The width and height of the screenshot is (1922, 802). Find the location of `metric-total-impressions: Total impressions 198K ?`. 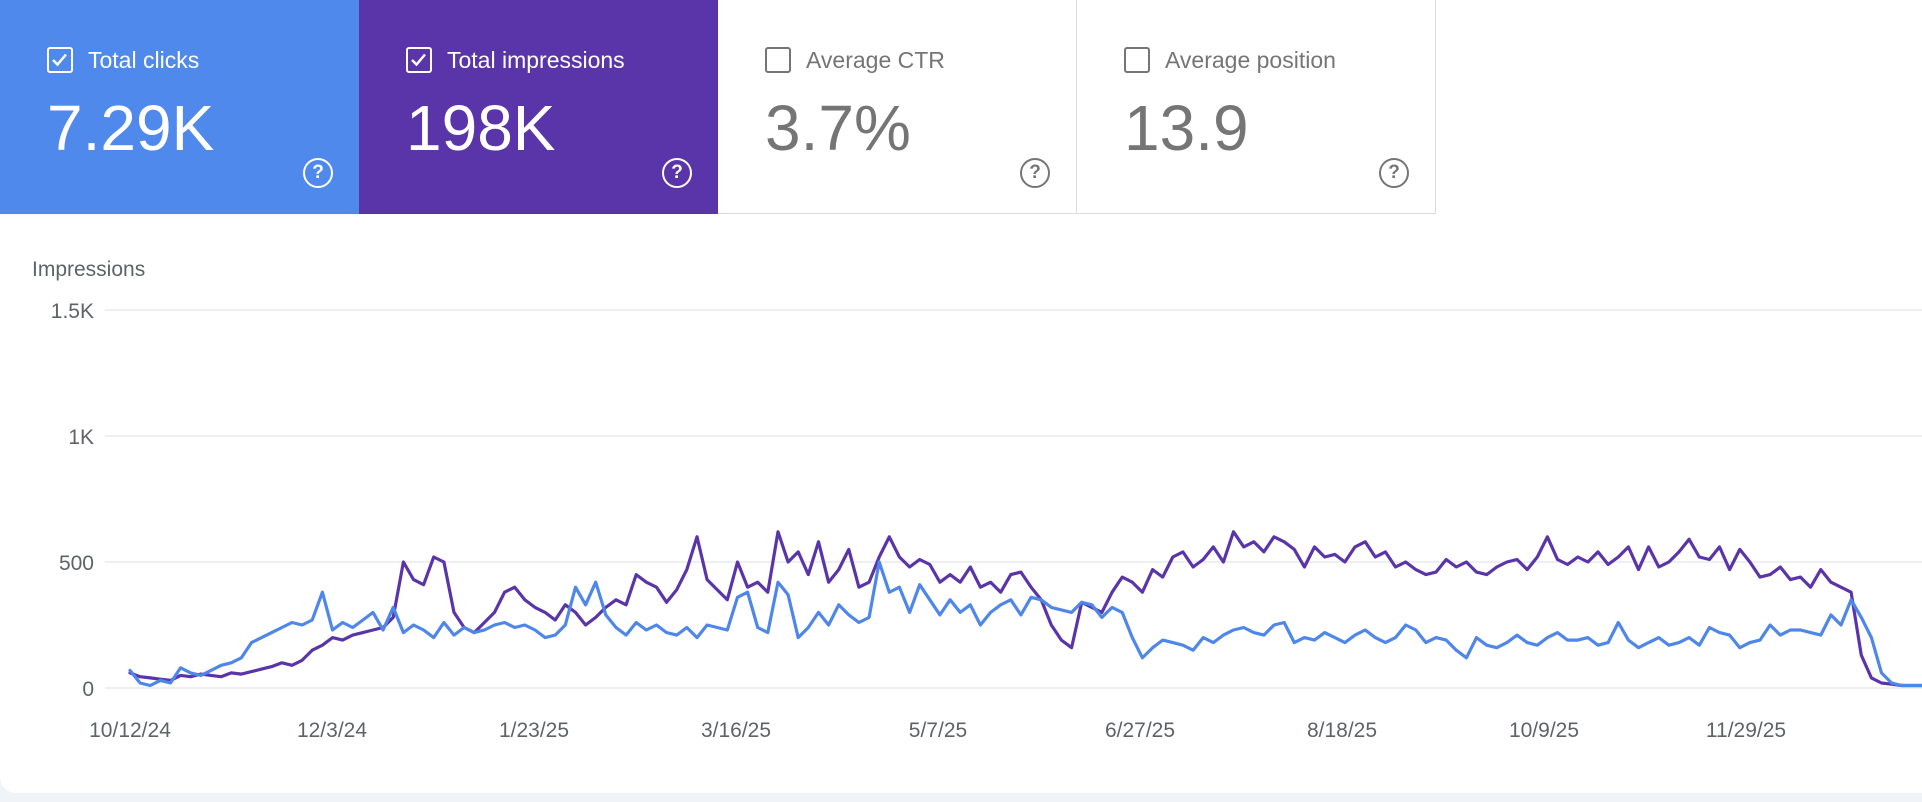

metric-total-impressions: Total impressions 198K ? is located at coordinates (538, 107).